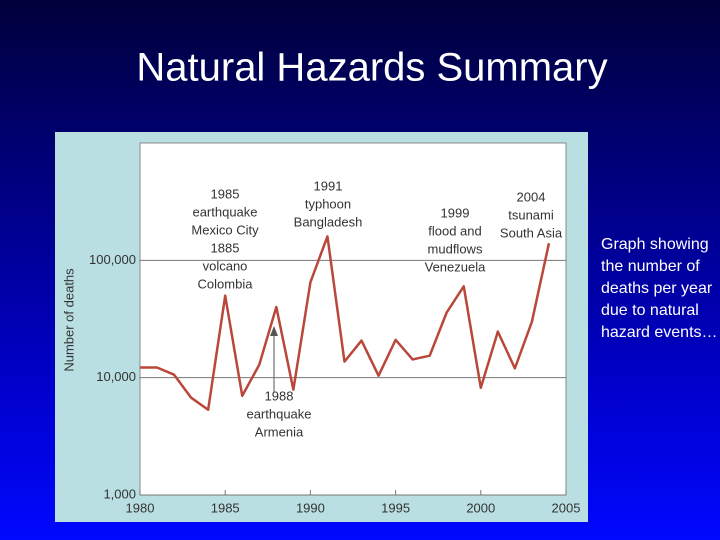  I want to click on annotation: 1985, so click(225, 193).